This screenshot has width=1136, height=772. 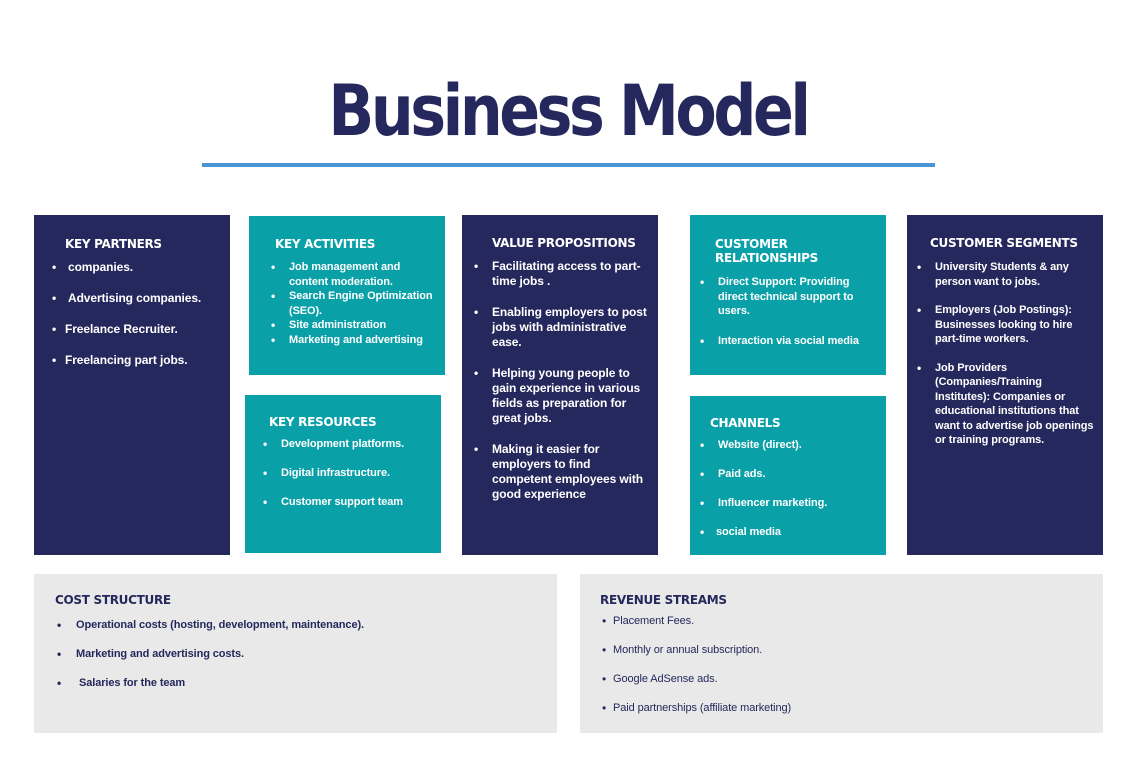 I want to click on list-item: Marketing and advertising costs., so click(x=301, y=654).